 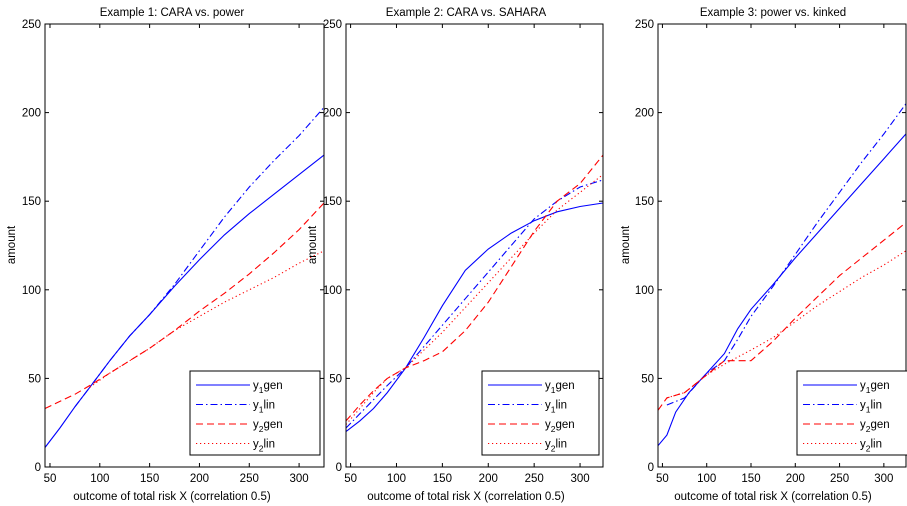 I want to click on chart-title: Example 1: CARA vs. power, so click(x=172, y=13).